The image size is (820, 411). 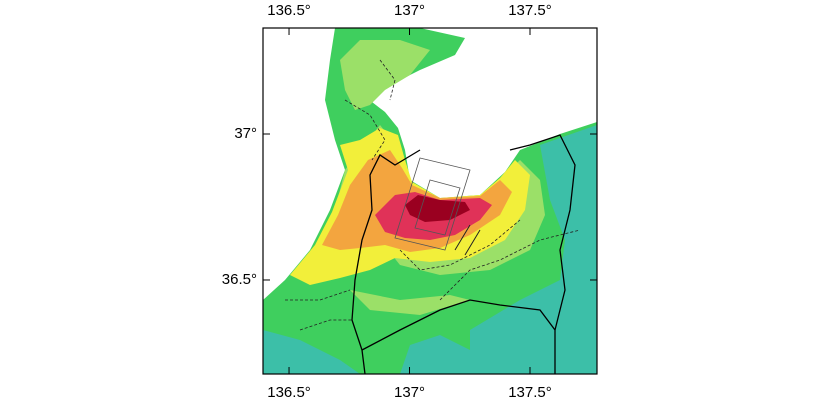 I want to click on y-tick-label: 37°, so click(x=245, y=133).